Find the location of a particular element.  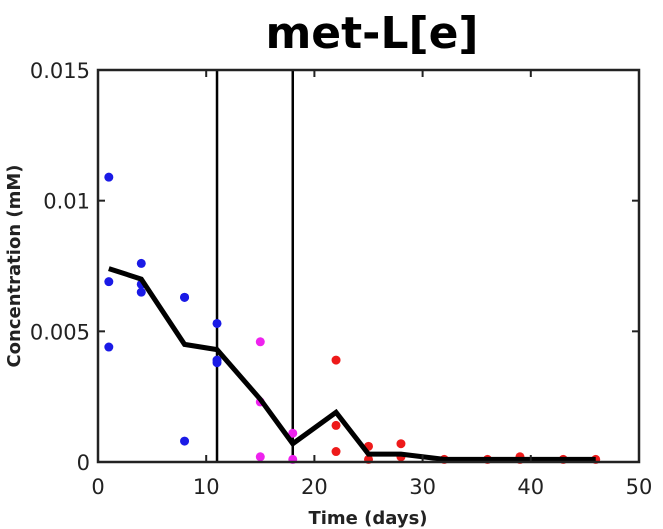

x-tick-label: 40 is located at coordinates (530, 487).